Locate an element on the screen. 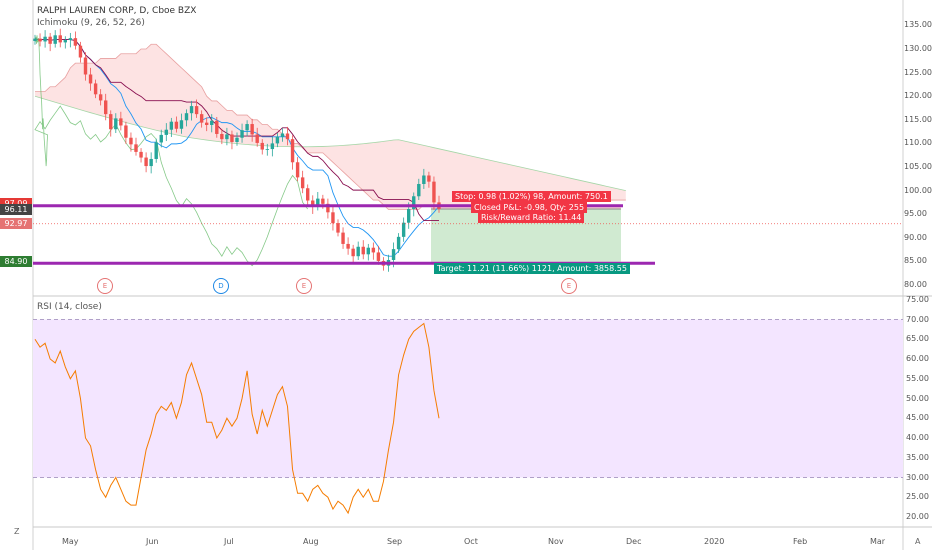  closed-pnl-label: Closed P&L: -0.98, Qty: 255 is located at coordinates (529, 207).